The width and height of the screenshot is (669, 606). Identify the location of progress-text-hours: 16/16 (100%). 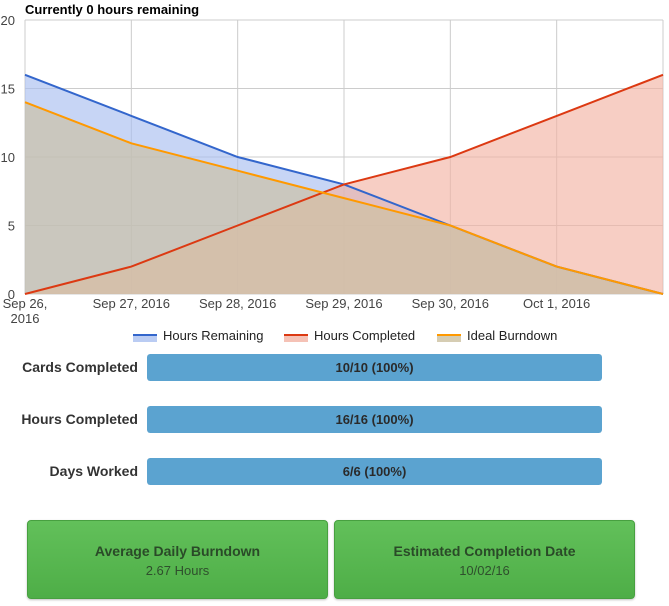
(374, 419).